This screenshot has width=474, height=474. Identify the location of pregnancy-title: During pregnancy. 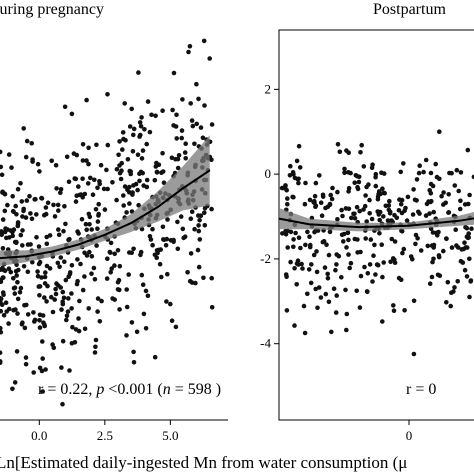
(52, 9).